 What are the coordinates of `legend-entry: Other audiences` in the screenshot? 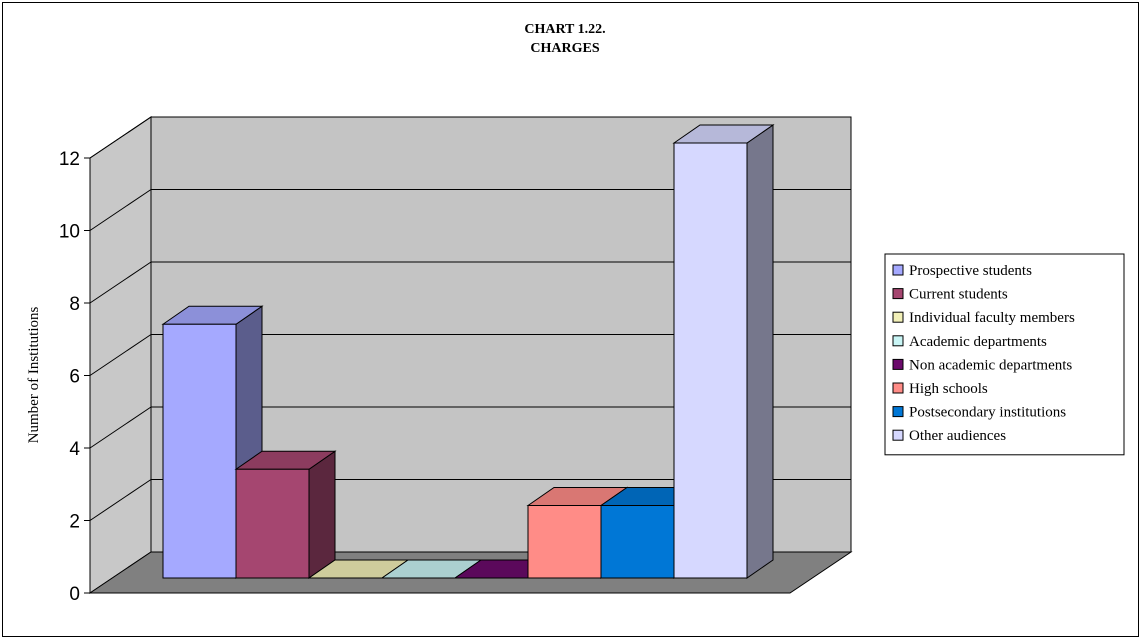 It's located at (957, 436).